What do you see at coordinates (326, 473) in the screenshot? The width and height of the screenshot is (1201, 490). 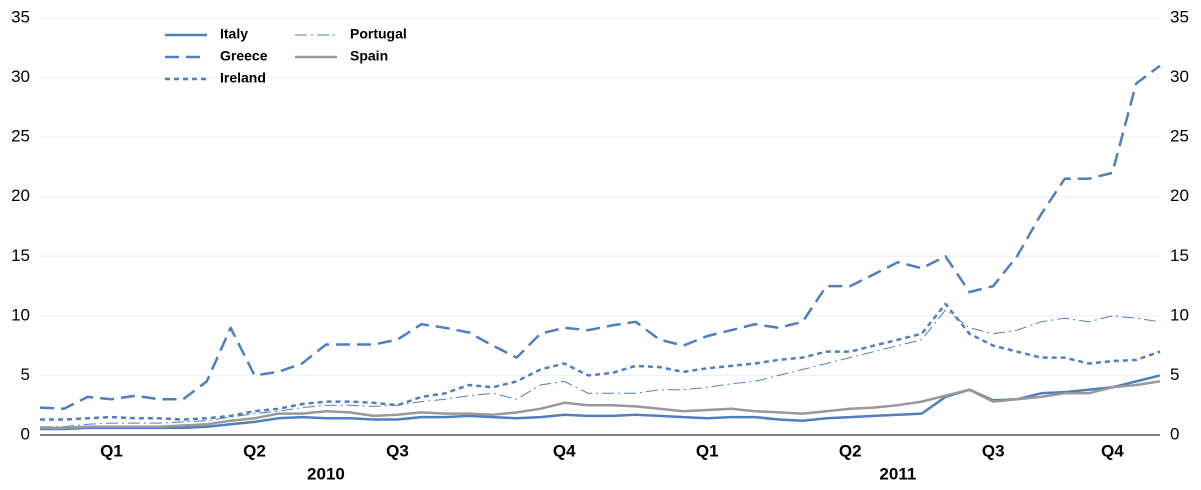 I see `x-group-label: 2010` at bounding box center [326, 473].